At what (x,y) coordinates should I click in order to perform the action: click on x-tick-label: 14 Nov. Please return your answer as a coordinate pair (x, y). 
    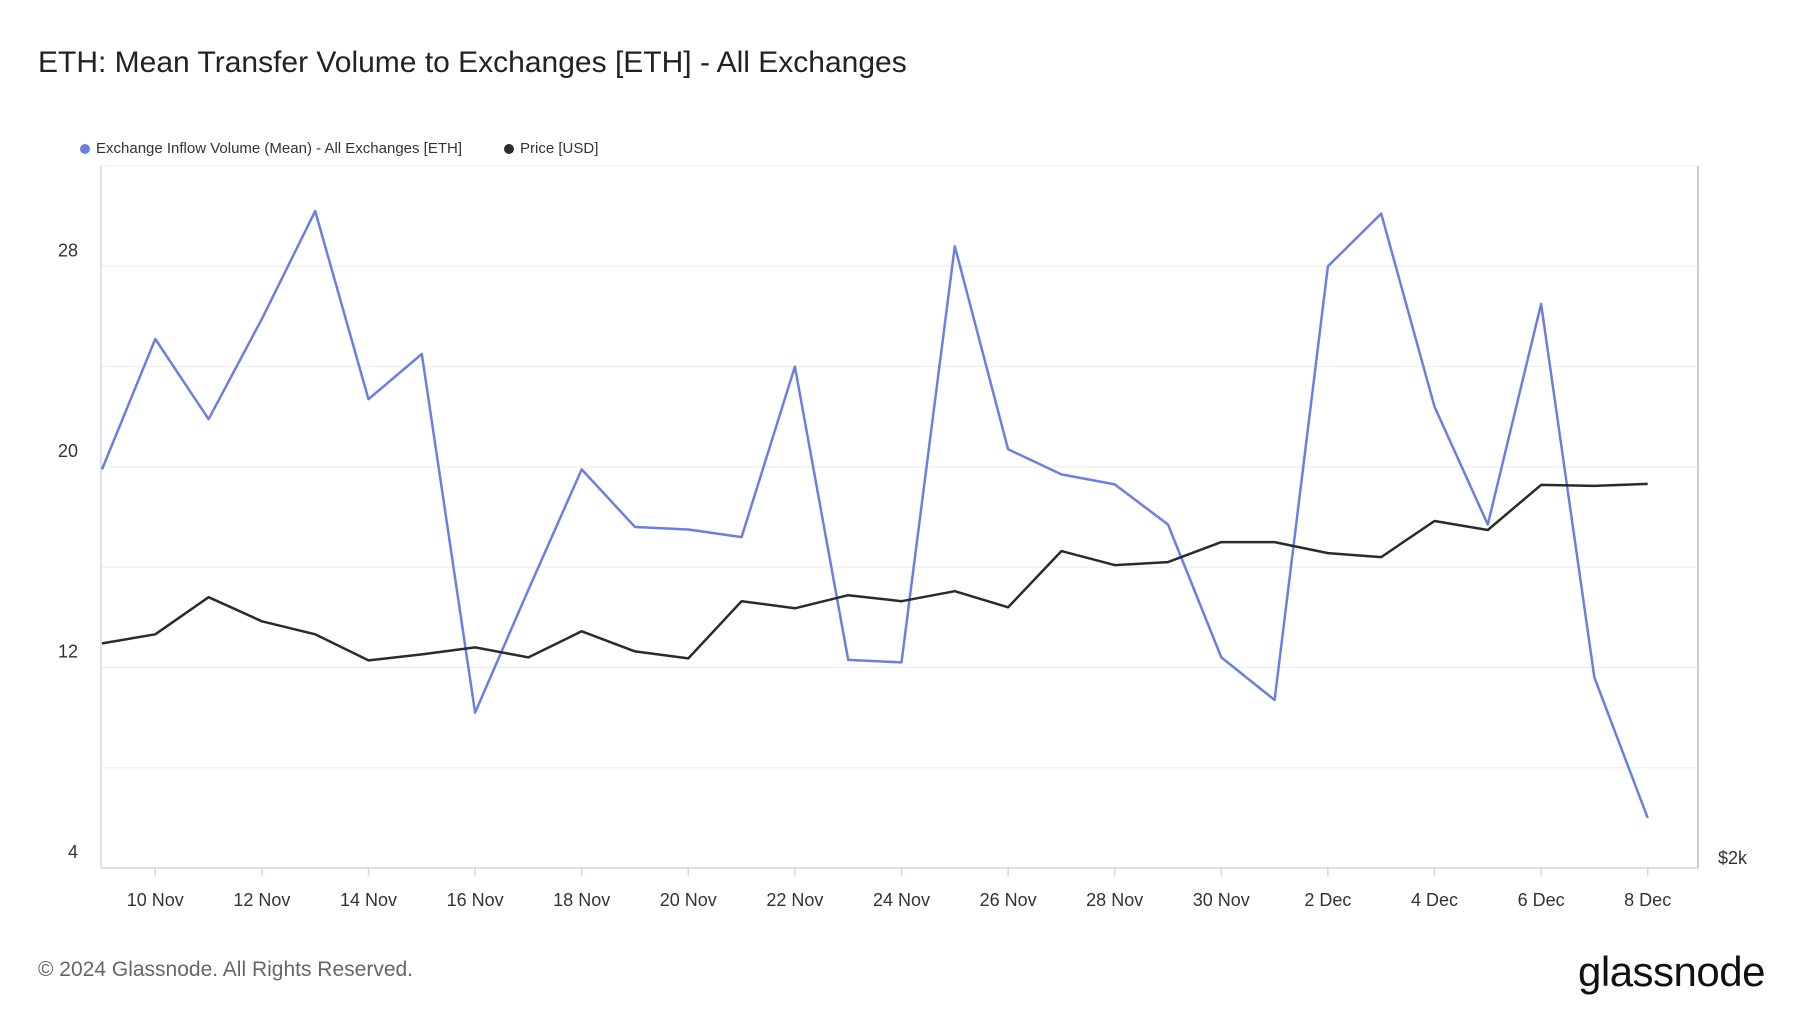
    Looking at the image, I should click on (368, 900).